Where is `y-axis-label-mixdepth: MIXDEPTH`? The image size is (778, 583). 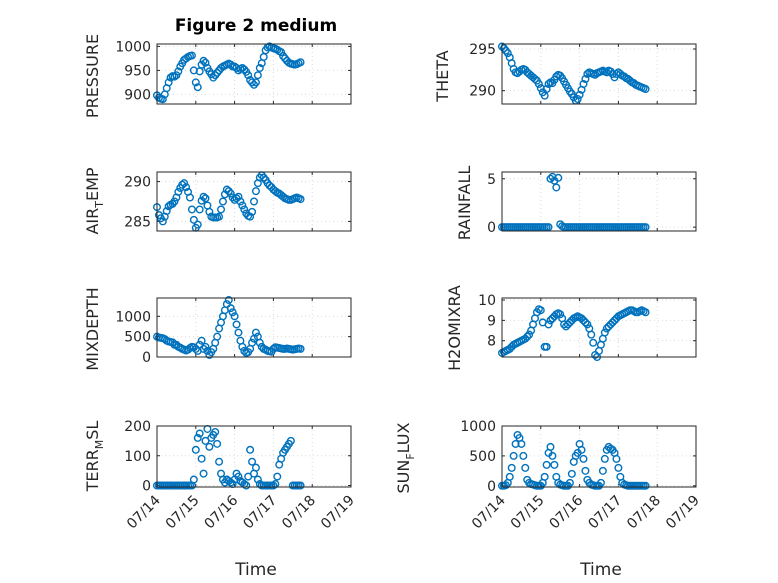 y-axis-label-mixdepth: MIXDEPTH is located at coordinates (92, 328).